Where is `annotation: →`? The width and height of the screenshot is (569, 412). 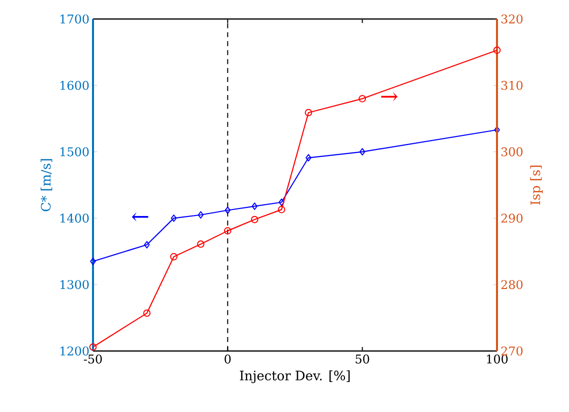
annotation: → is located at coordinates (389, 97).